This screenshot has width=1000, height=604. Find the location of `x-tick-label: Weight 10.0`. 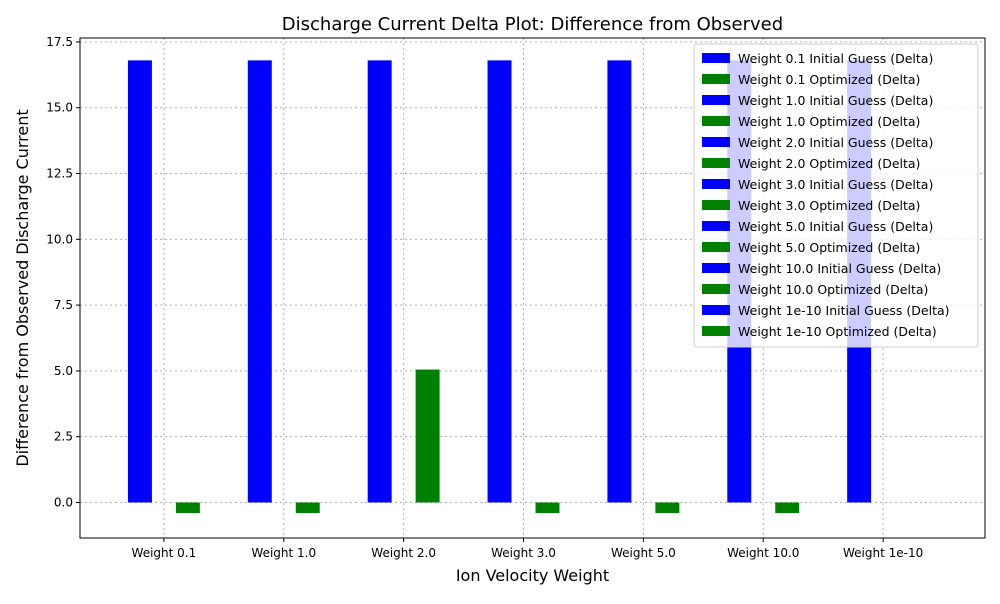

x-tick-label: Weight 10.0 is located at coordinates (763, 553).